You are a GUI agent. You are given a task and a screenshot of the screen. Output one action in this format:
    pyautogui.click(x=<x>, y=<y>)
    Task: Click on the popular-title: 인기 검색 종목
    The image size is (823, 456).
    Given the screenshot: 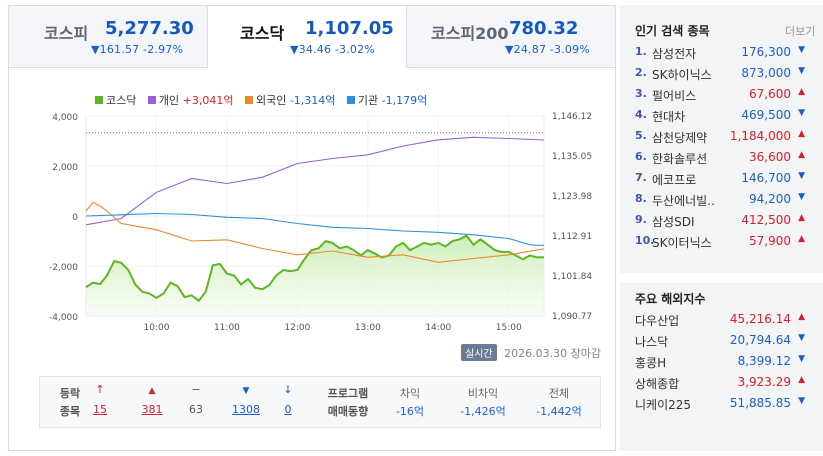 What is the action you would take?
    pyautogui.click(x=672, y=31)
    